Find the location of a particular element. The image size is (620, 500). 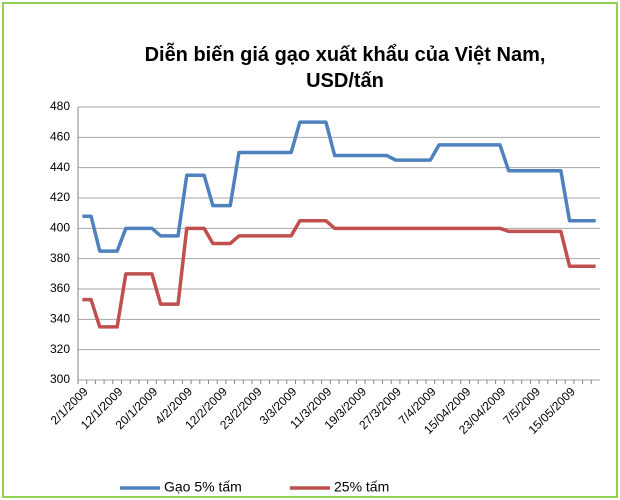

y-tick-label: 360 is located at coordinates (60, 288).